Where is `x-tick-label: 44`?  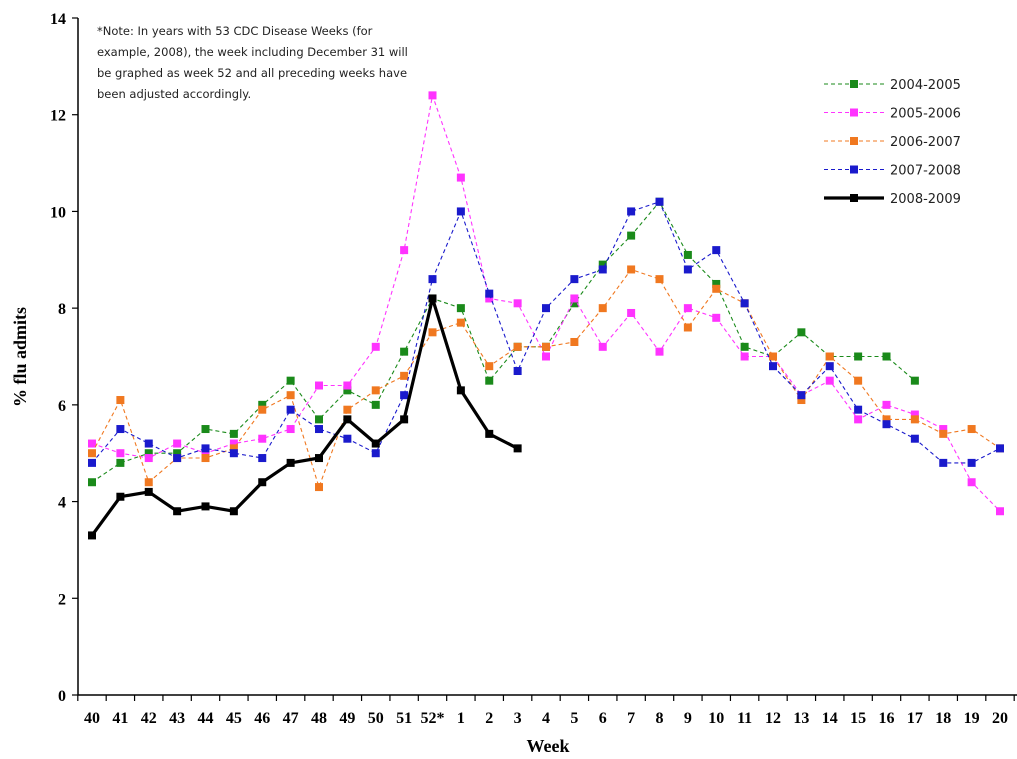
x-tick-label: 44 is located at coordinates (206, 718).